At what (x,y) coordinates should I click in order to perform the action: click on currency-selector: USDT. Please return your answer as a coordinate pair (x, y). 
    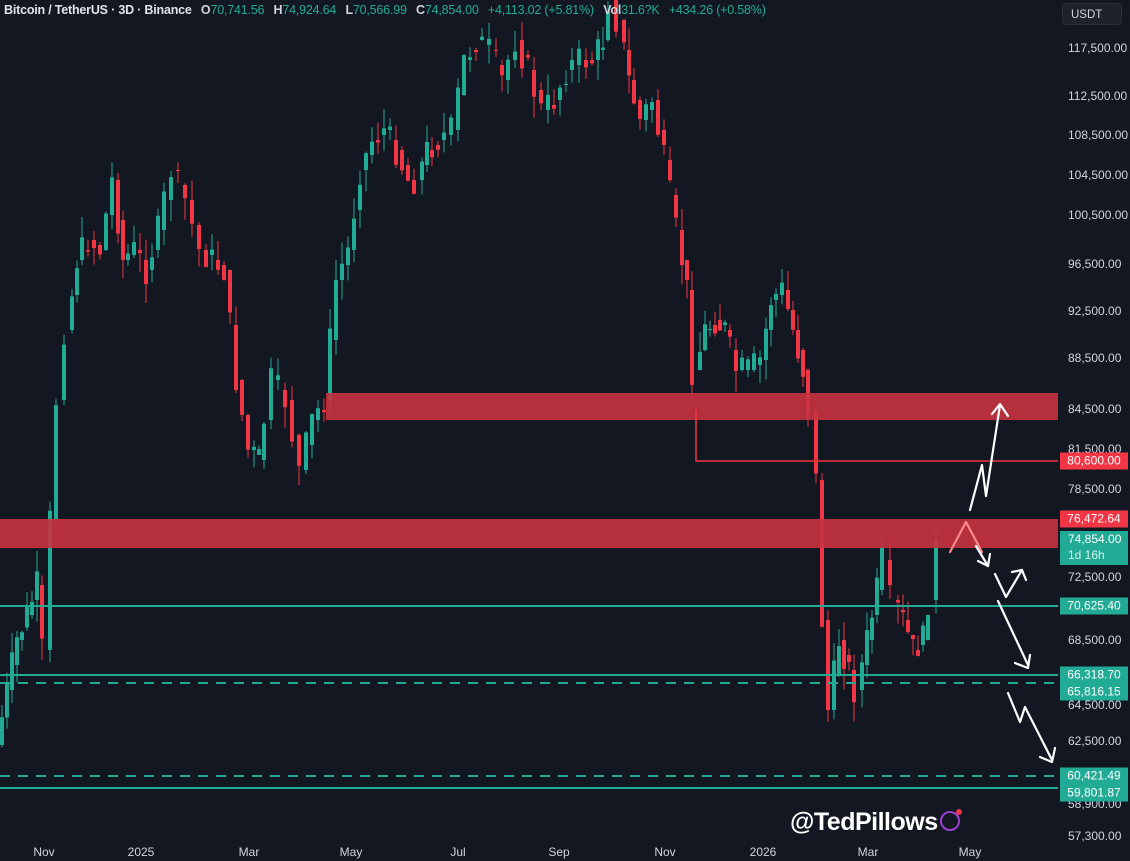
    Looking at the image, I should click on (1092, 14).